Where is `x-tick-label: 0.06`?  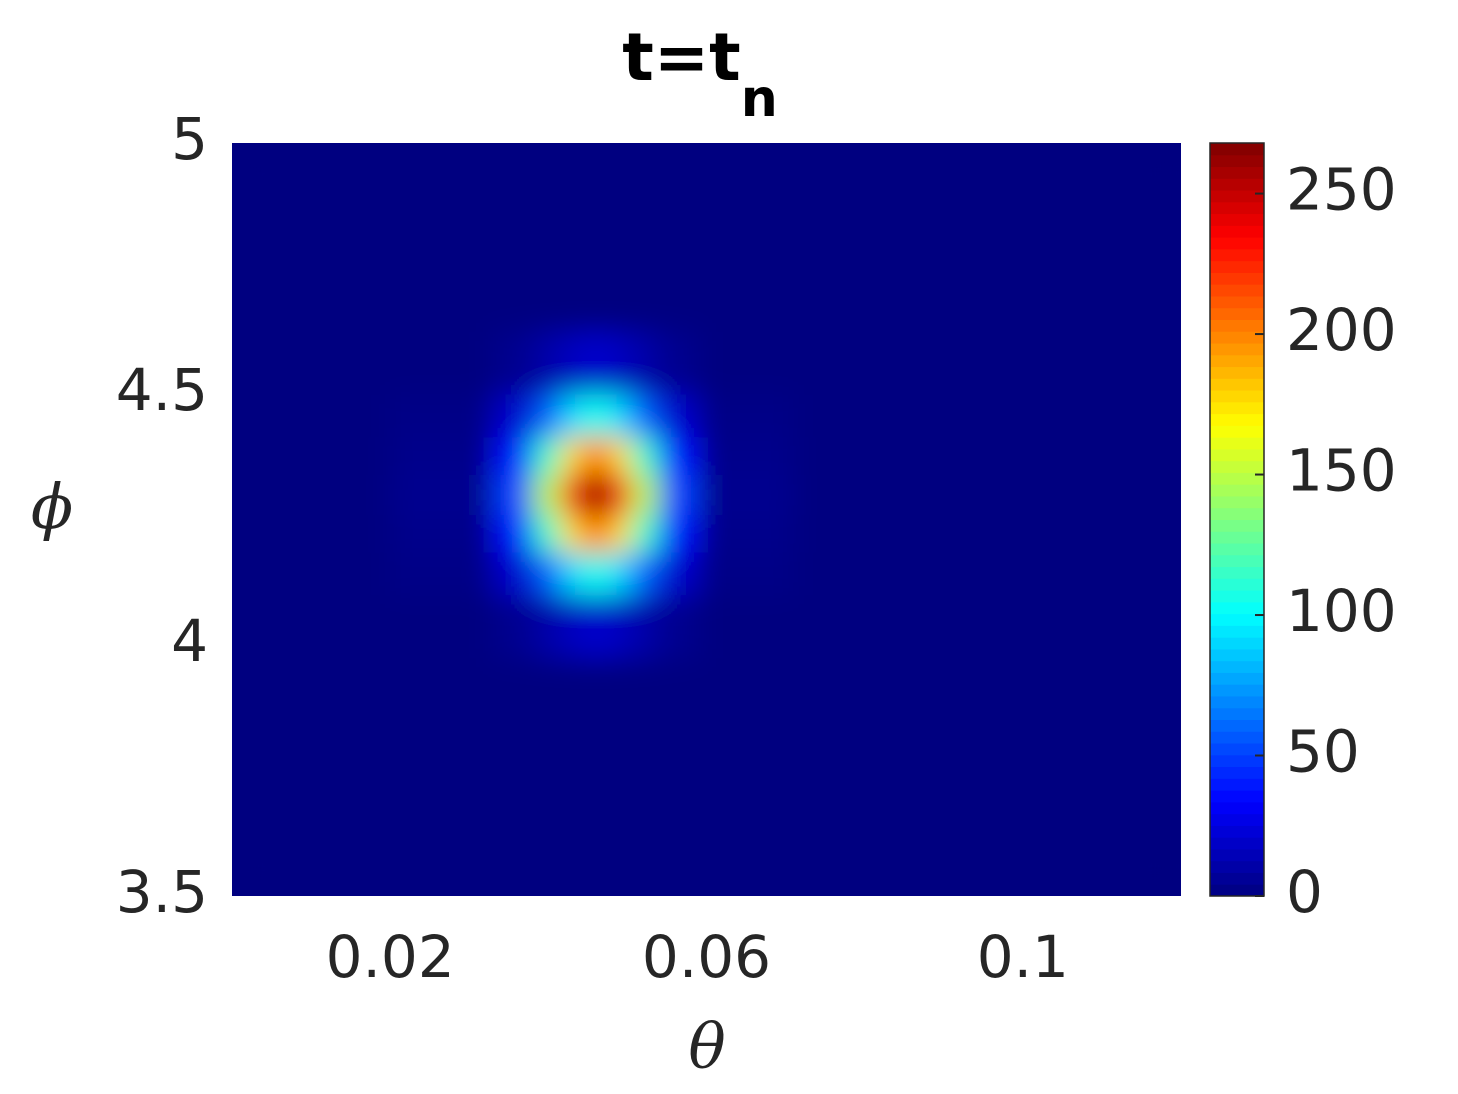 x-tick-label: 0.06 is located at coordinates (706, 957).